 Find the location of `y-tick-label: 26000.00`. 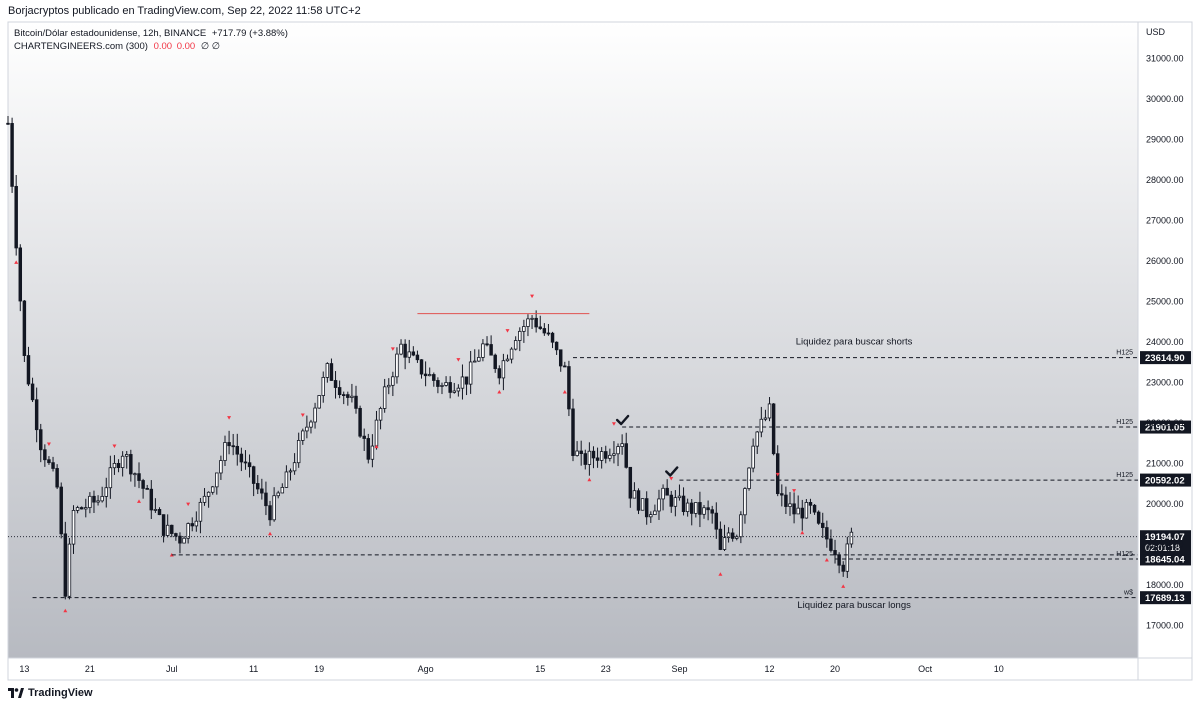

y-tick-label: 26000.00 is located at coordinates (1165, 261).